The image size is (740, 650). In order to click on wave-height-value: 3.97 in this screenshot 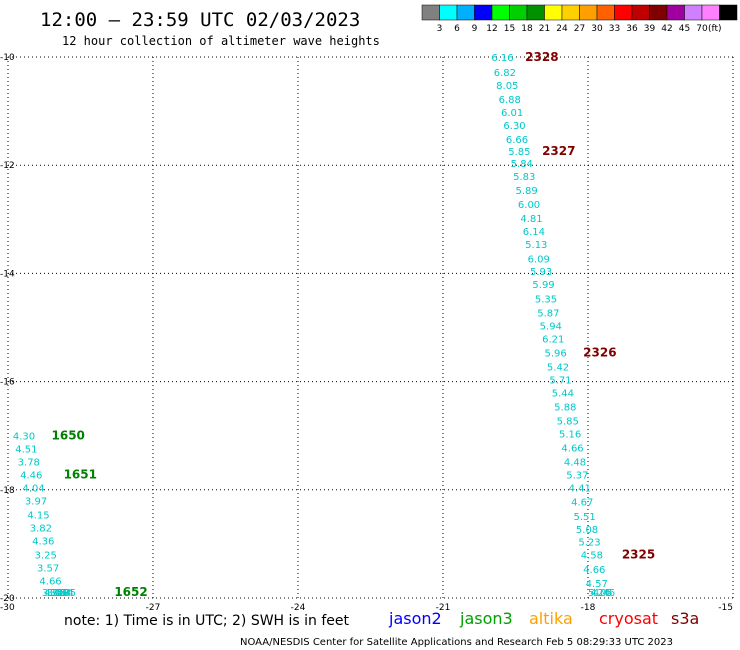, I will do `click(36, 502)`.